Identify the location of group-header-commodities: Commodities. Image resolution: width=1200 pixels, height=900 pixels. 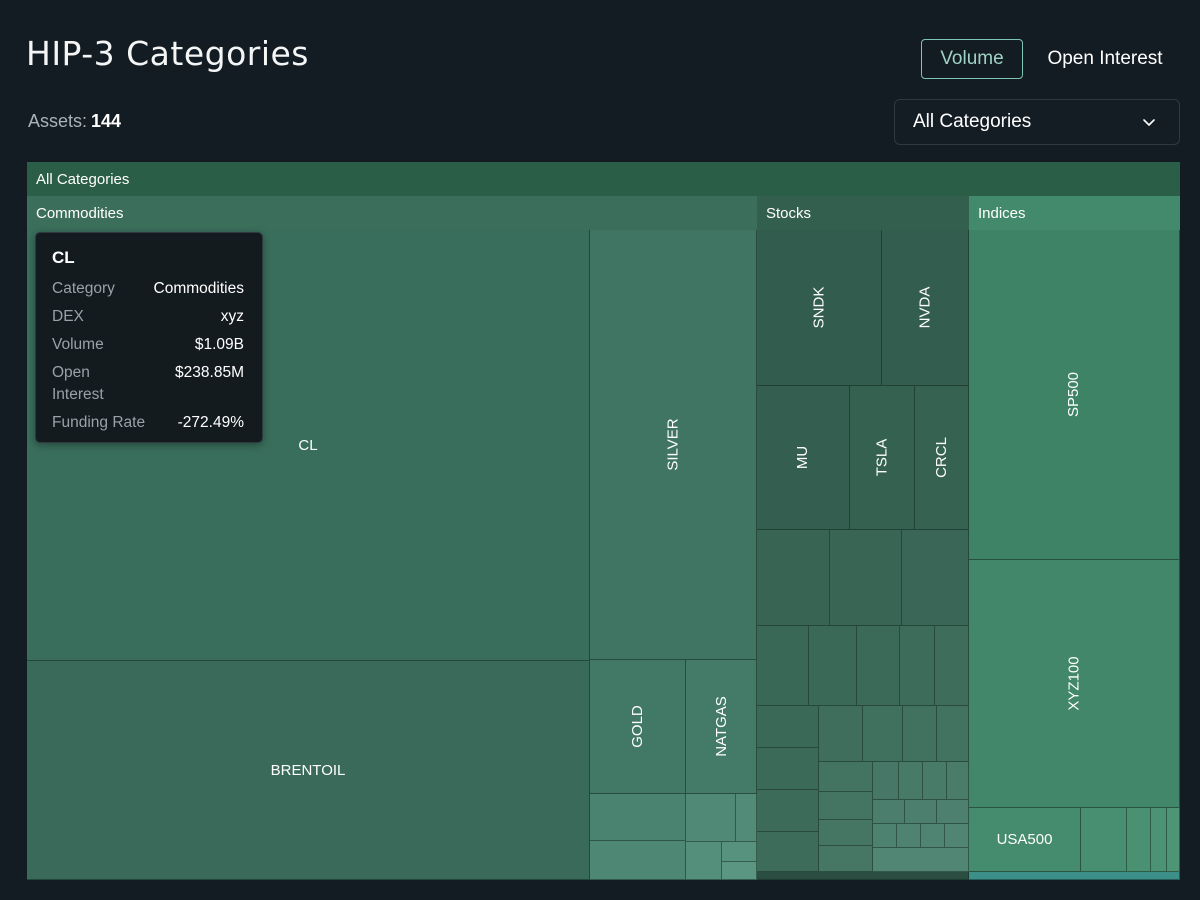
(392, 213).